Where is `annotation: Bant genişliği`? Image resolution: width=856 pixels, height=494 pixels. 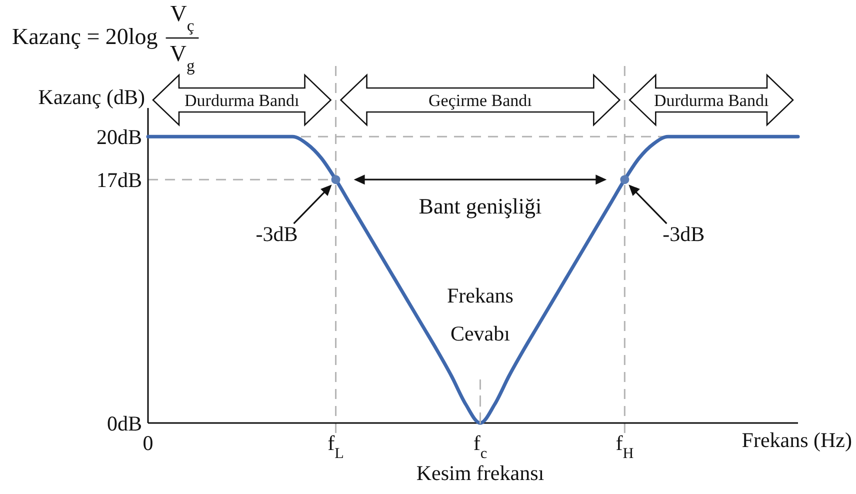
annotation: Bant genişliği is located at coordinates (480, 206).